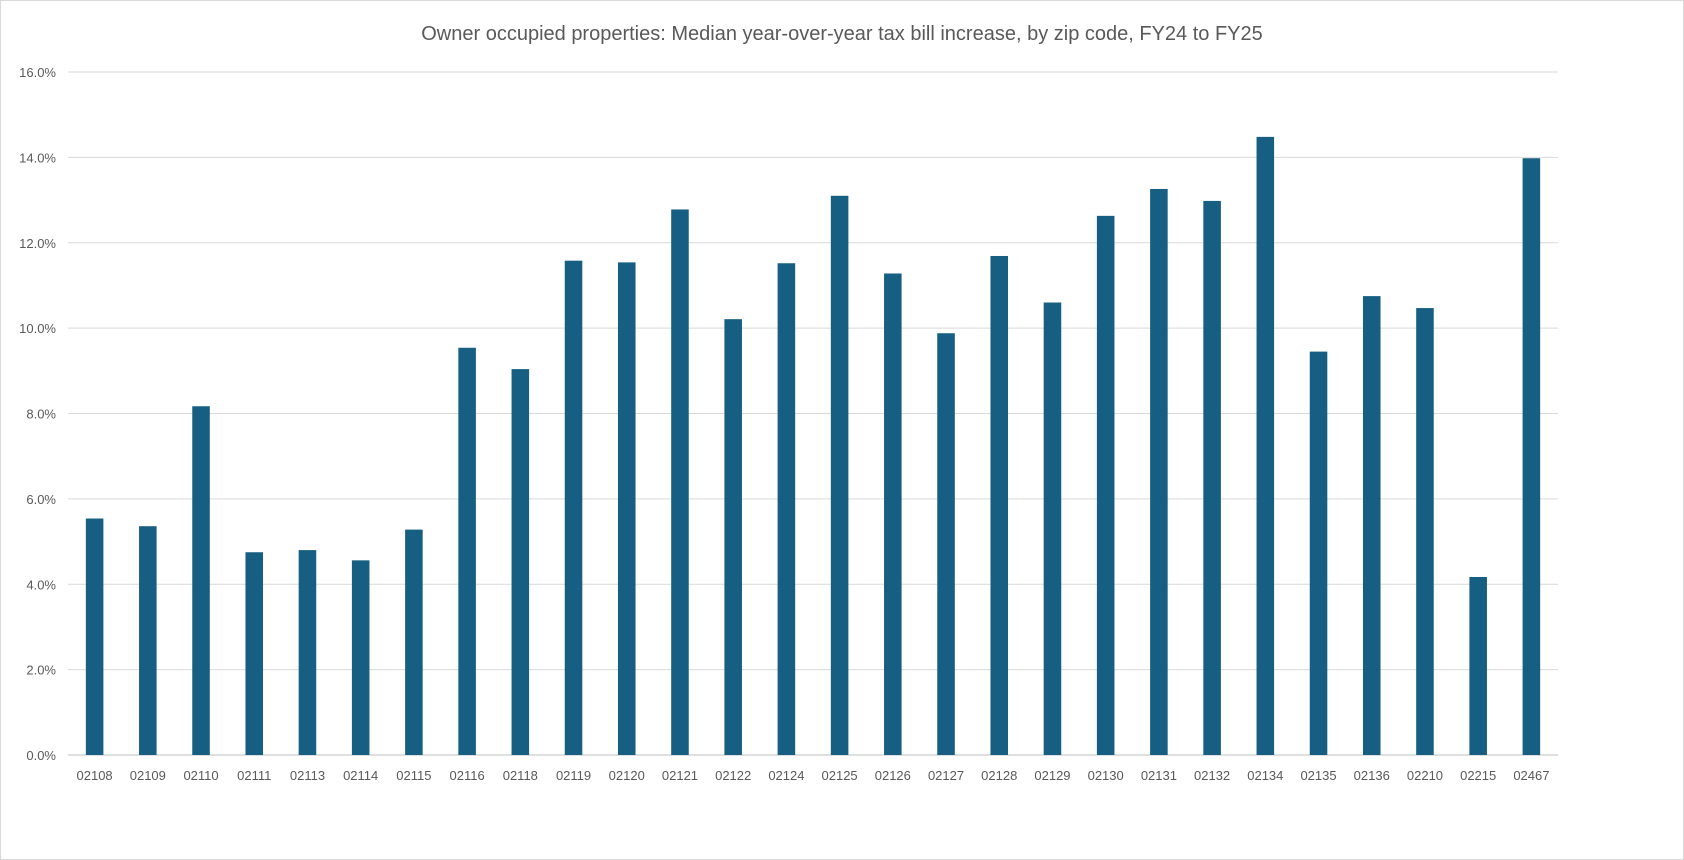 This screenshot has width=1684, height=860. Describe the element at coordinates (1478, 775) in the screenshot. I see `x-tick-label: 02215` at that location.